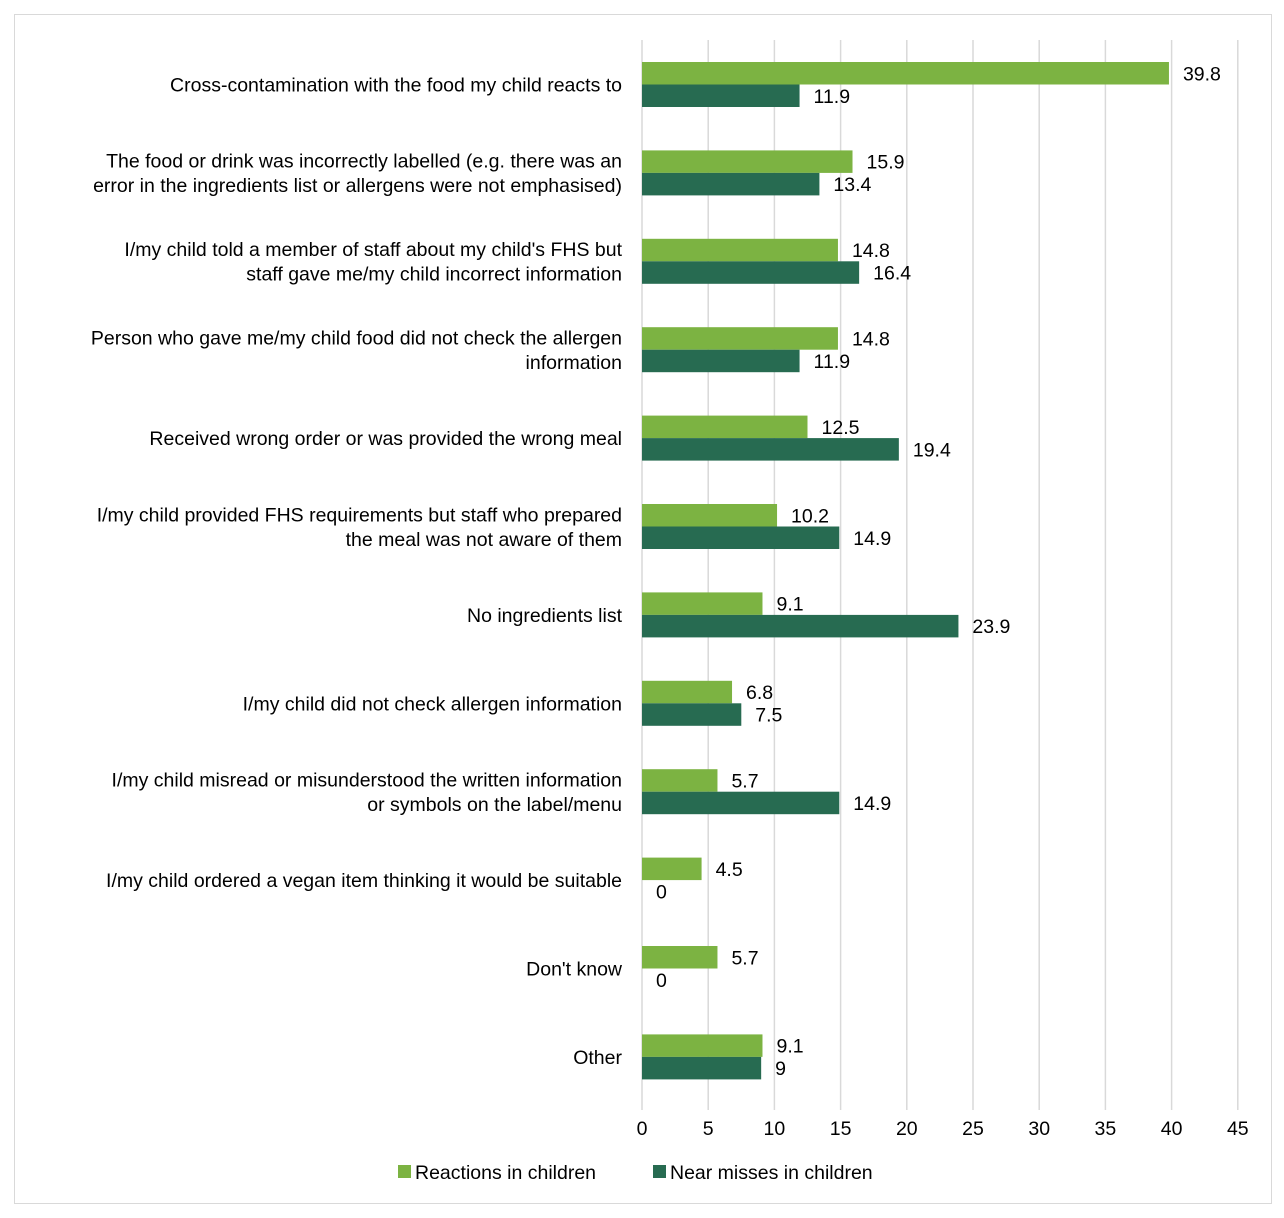 Image resolution: width=1284 pixels, height=1218 pixels. Describe the element at coordinates (494, 805) in the screenshot. I see `category-label: or symbols on the label/menu` at that location.